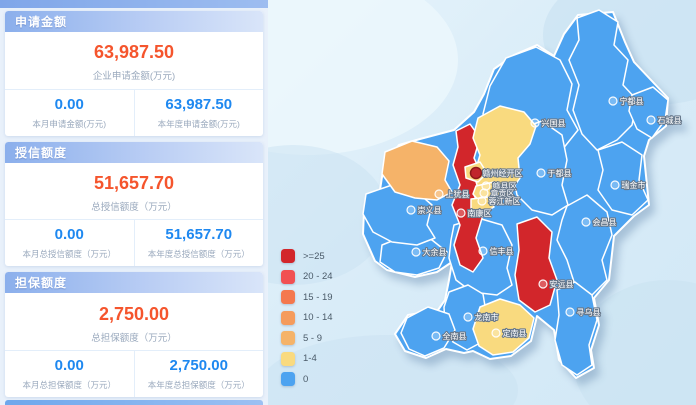 Image resolution: width=696 pixels, height=405 pixels. I want to click on map-region-定南县, so click(503, 327).